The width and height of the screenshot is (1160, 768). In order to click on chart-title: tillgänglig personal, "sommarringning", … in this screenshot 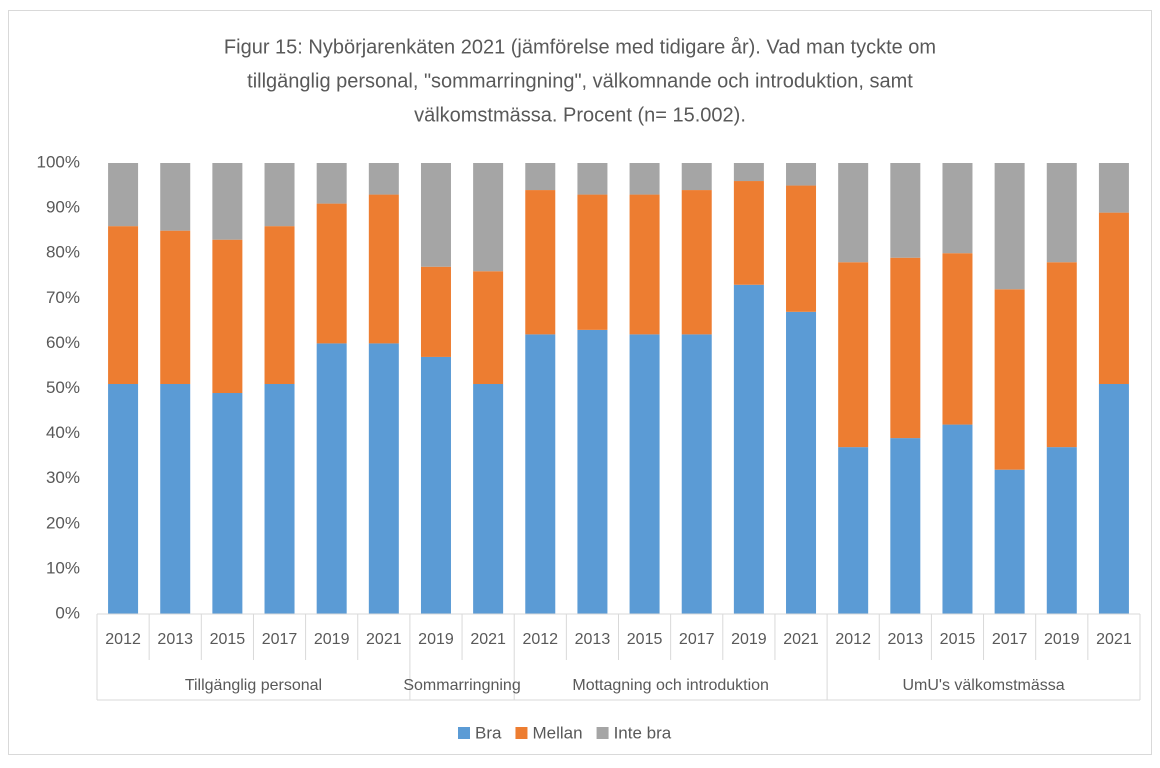, I will do `click(580, 81)`.